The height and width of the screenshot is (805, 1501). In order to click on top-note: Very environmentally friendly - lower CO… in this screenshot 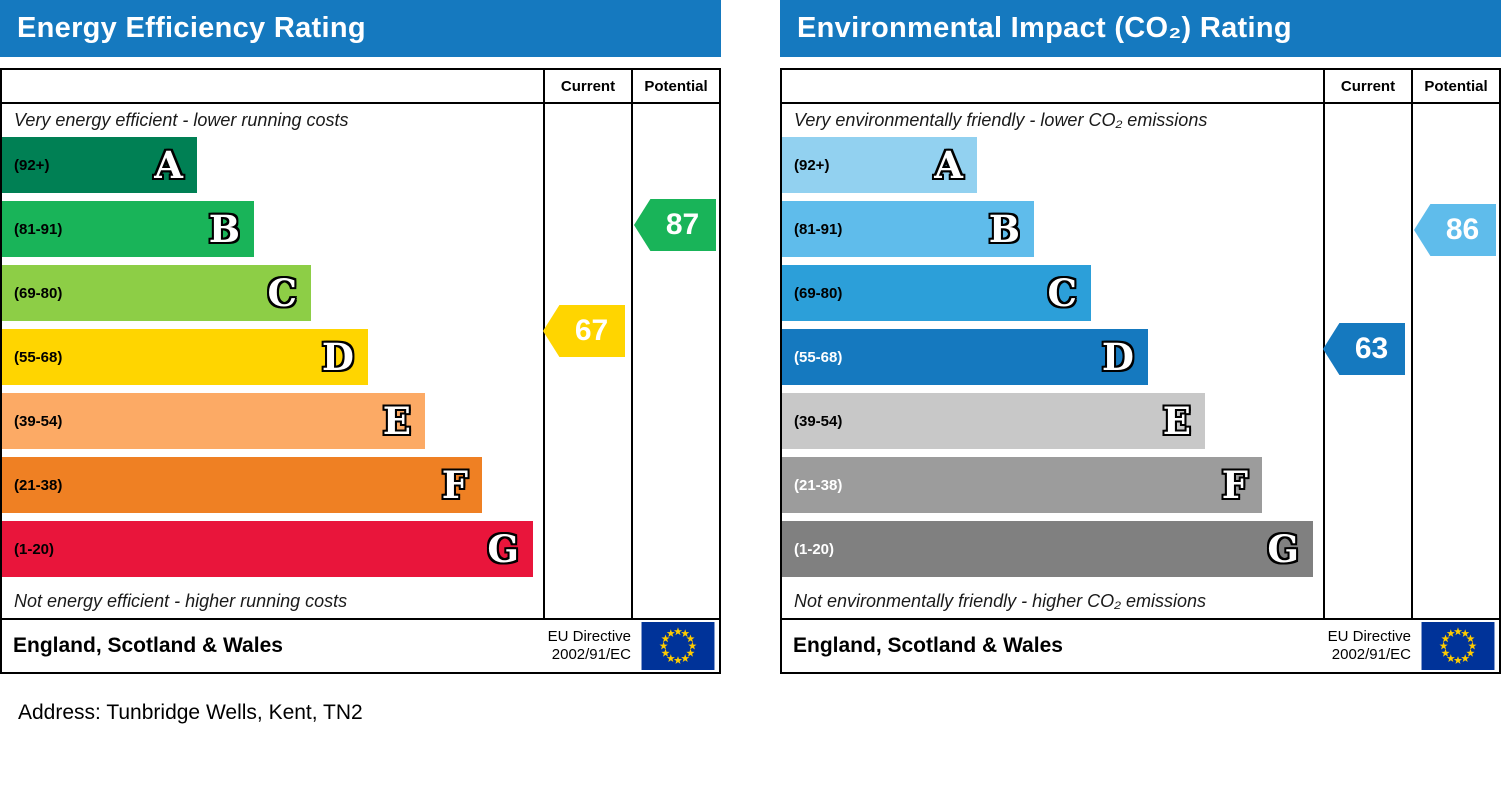, I will do `click(1001, 120)`.